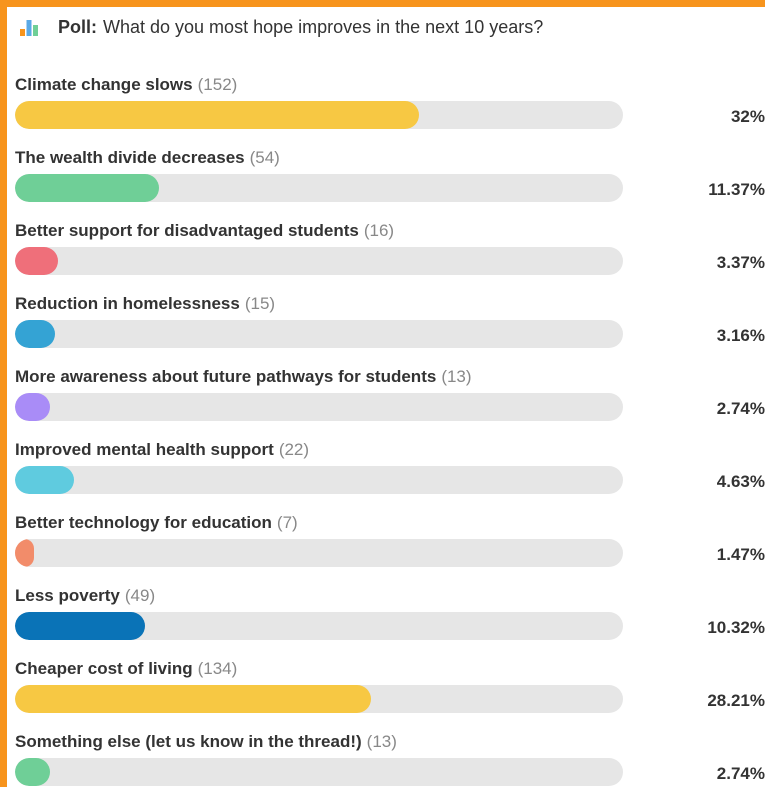 The height and width of the screenshot is (795, 765). I want to click on poll-option-count: (54), so click(264, 157).